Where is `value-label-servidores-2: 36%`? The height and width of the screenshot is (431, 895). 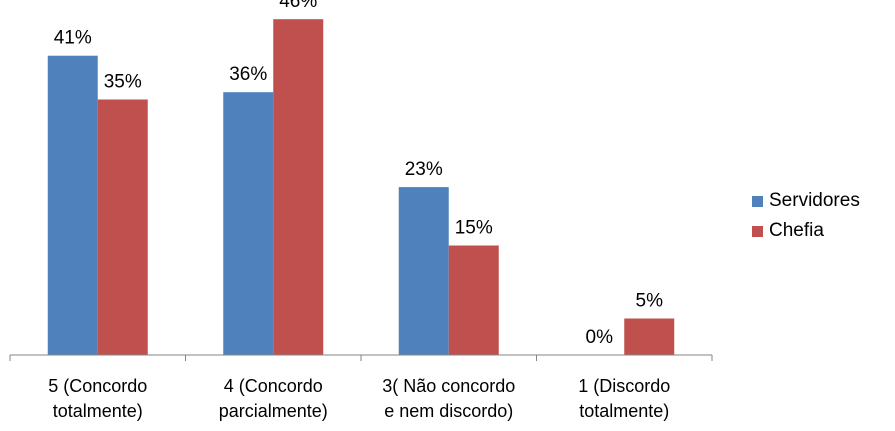
value-label-servidores-2: 36% is located at coordinates (248, 74).